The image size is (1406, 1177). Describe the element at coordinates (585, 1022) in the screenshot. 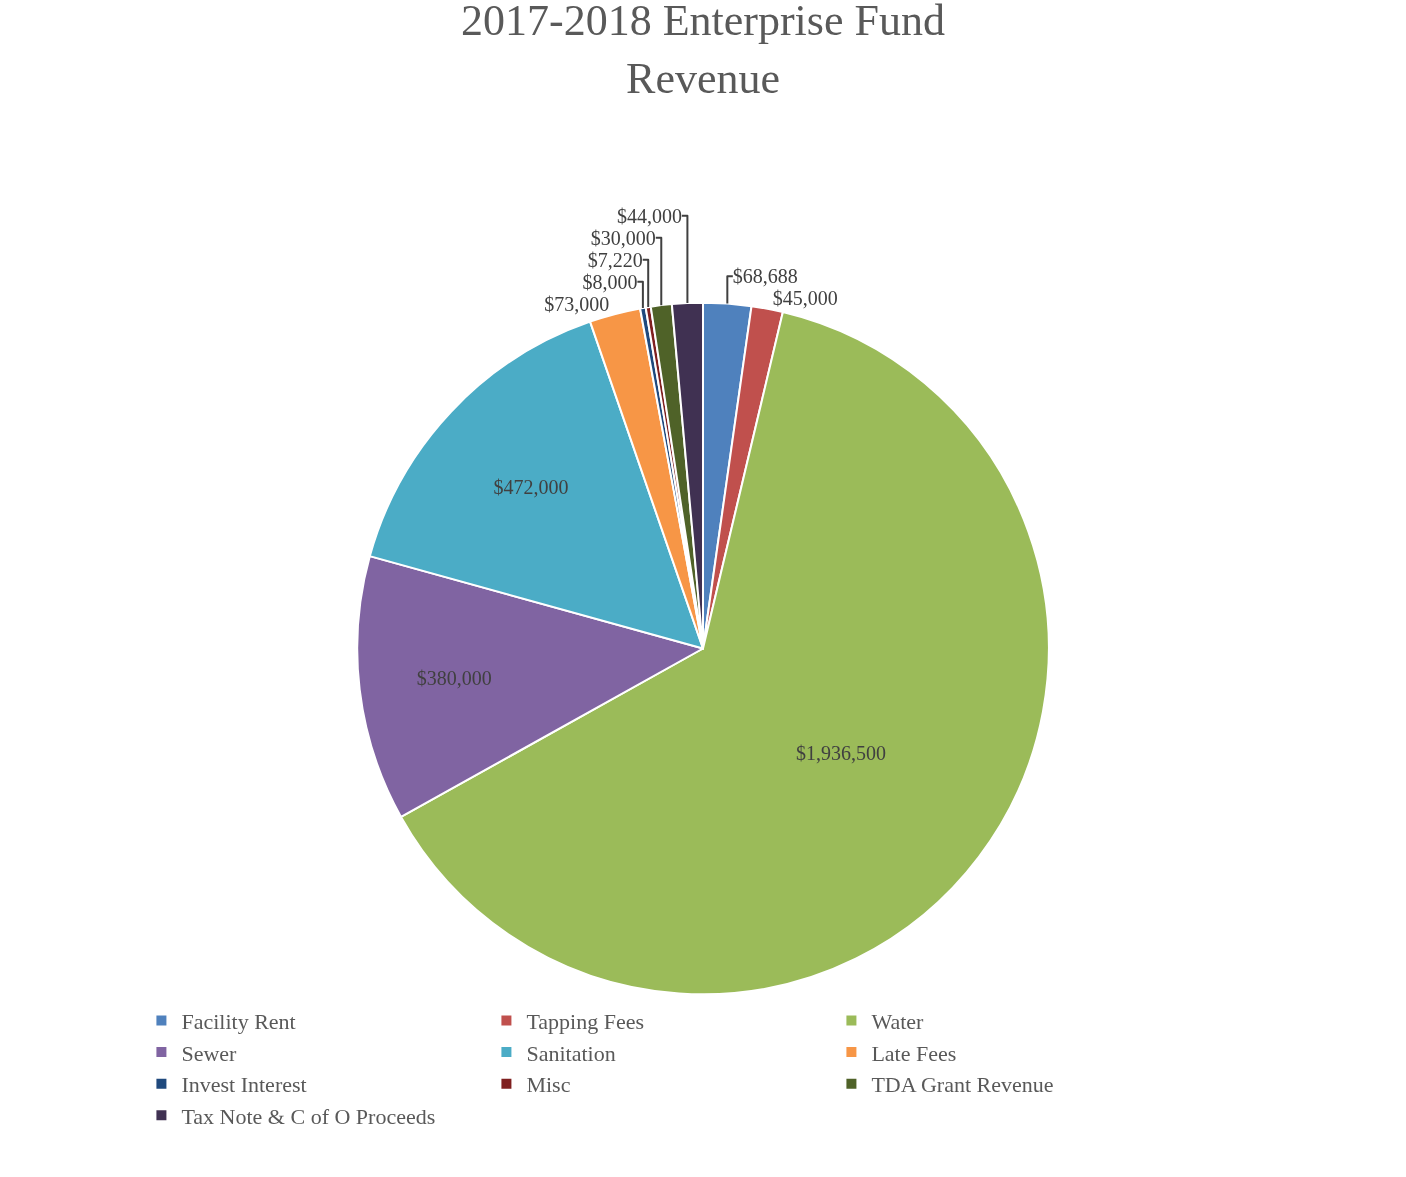

I see `legend-label: Tapping Fees` at that location.